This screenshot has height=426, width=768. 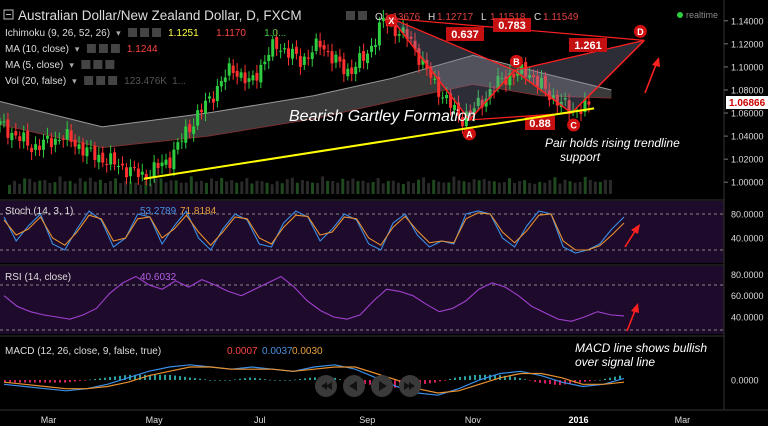 I want to click on price-badge, so click(x=747, y=102).